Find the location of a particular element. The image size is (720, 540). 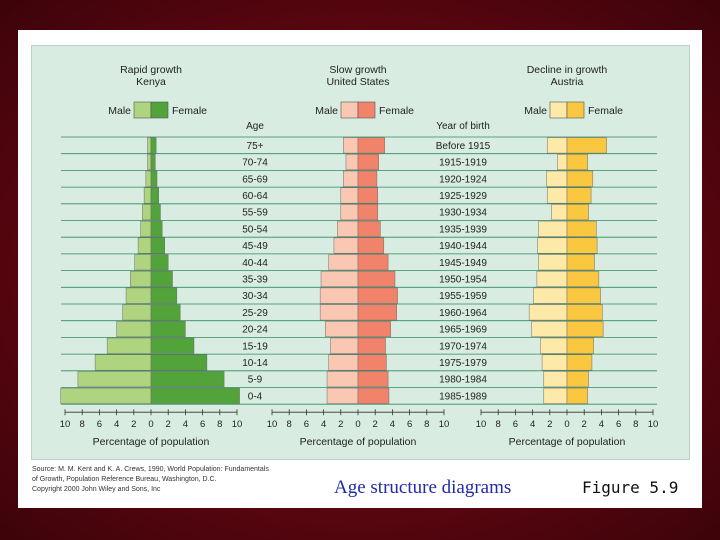

panel-subtitle: Kenya is located at coordinates (151, 82).